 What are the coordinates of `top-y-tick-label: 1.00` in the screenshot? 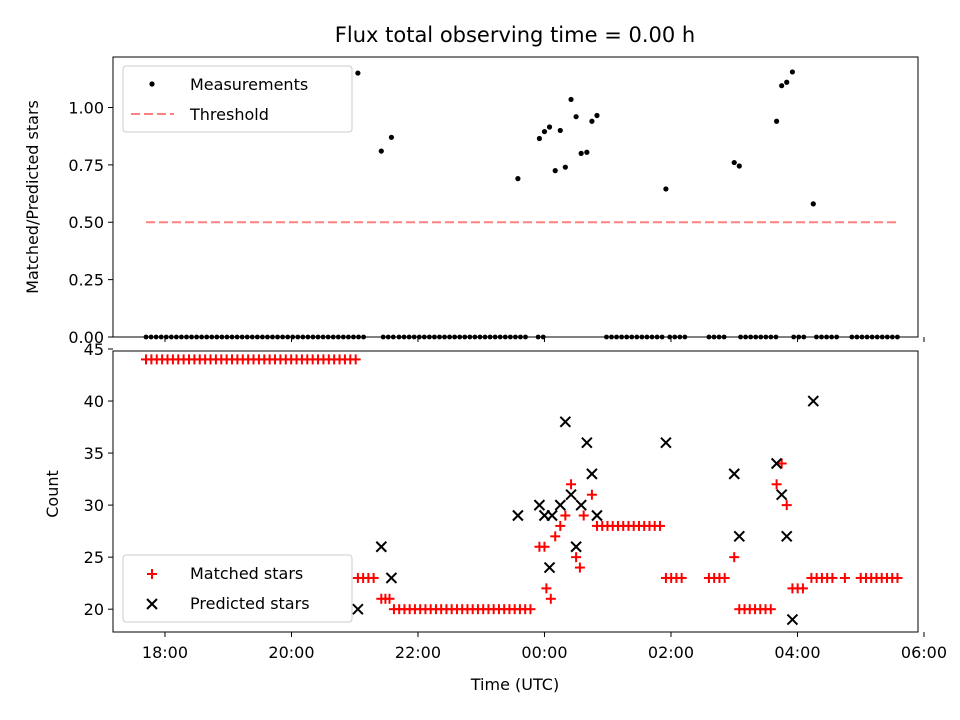 It's located at (86, 107).